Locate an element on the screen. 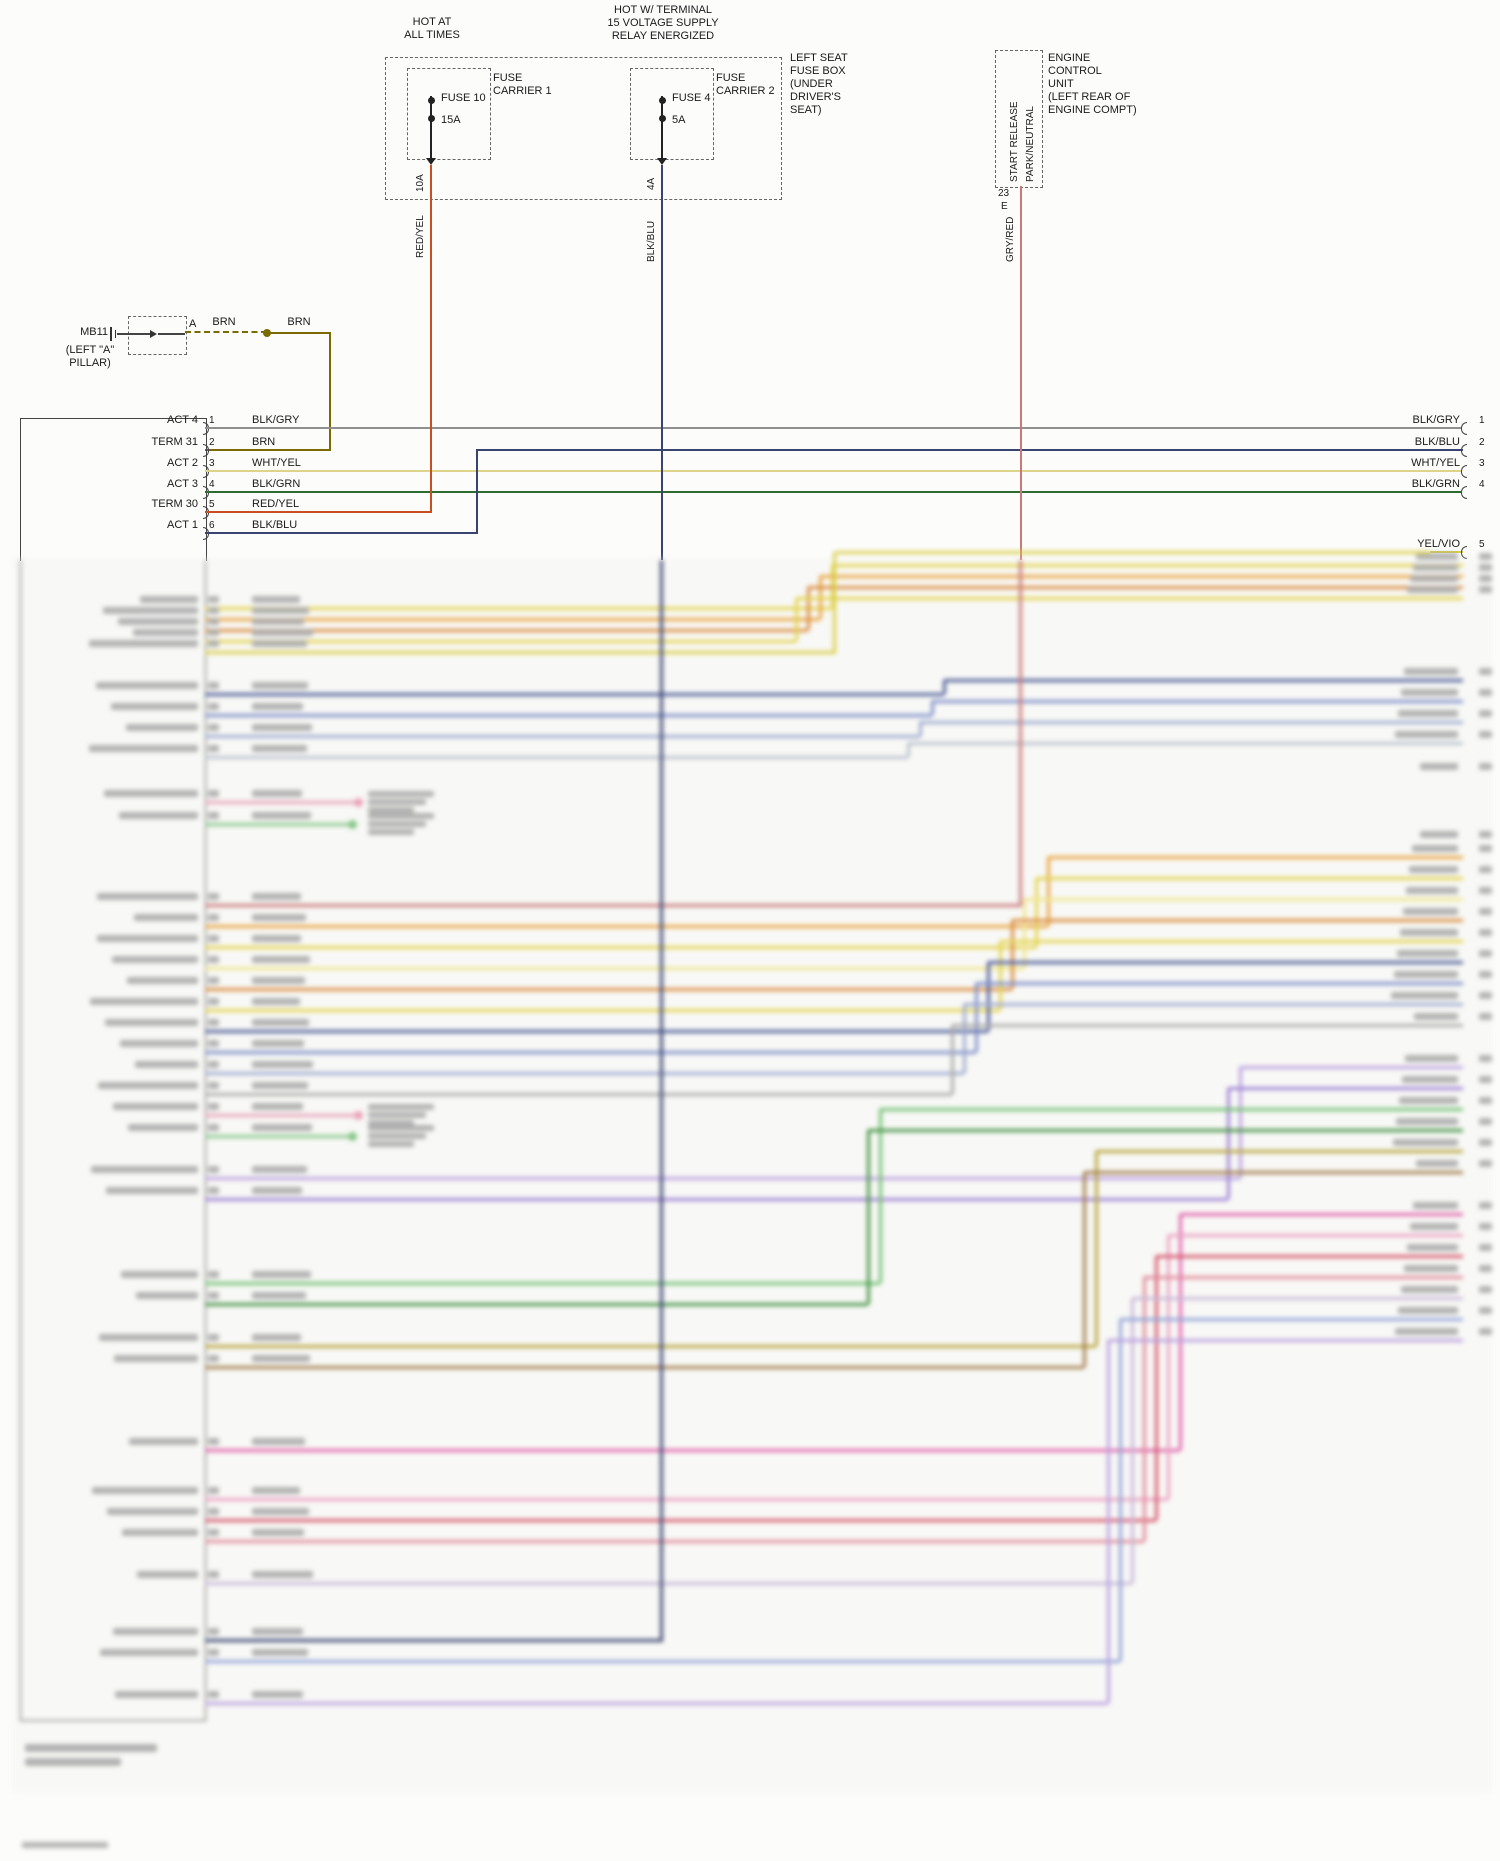 The image size is (1500, 1861). fuse10-element is located at coordinates (431, 127).